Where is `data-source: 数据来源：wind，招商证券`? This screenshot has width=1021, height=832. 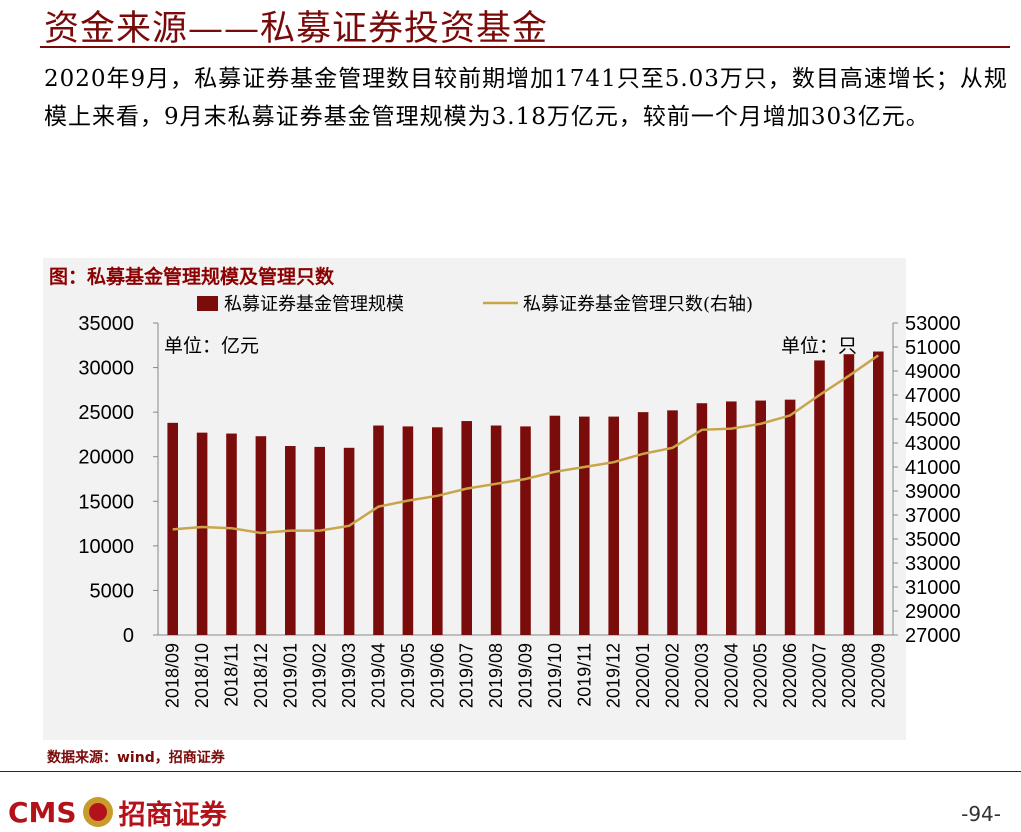 data-source: 数据来源：wind，招商证券 is located at coordinates (136, 758).